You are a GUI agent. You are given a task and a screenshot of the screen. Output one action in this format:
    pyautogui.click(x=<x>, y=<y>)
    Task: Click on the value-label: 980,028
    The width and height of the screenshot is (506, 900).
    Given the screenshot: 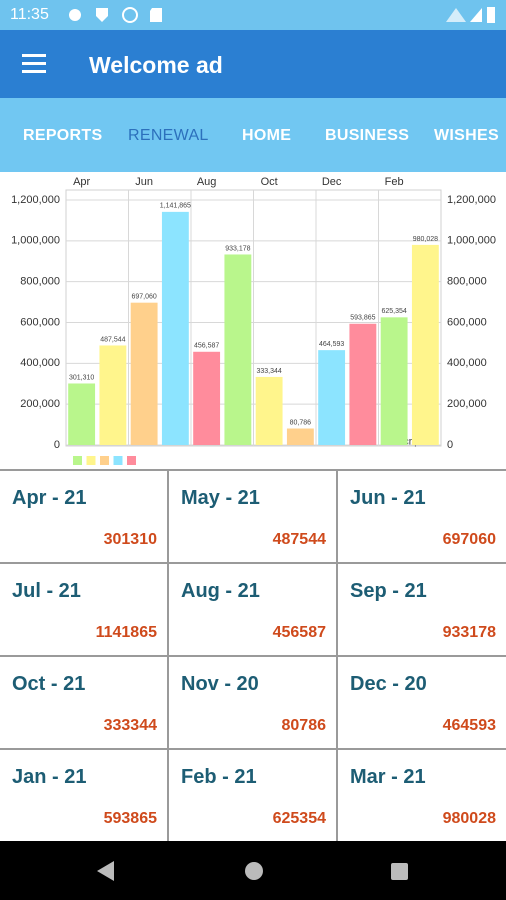 What is the action you would take?
    pyautogui.click(x=425, y=239)
    